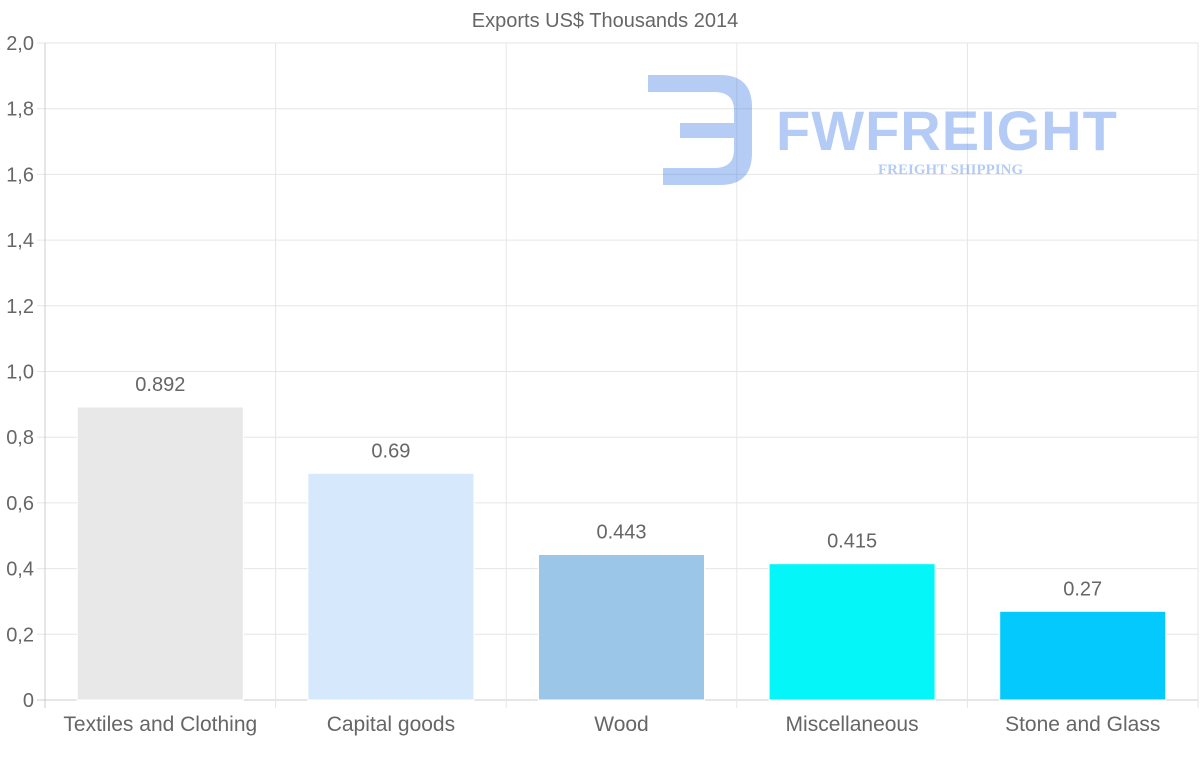 The image size is (1200, 763). What do you see at coordinates (20, 635) in the screenshot?
I see `y-tick-label: 0,2` at bounding box center [20, 635].